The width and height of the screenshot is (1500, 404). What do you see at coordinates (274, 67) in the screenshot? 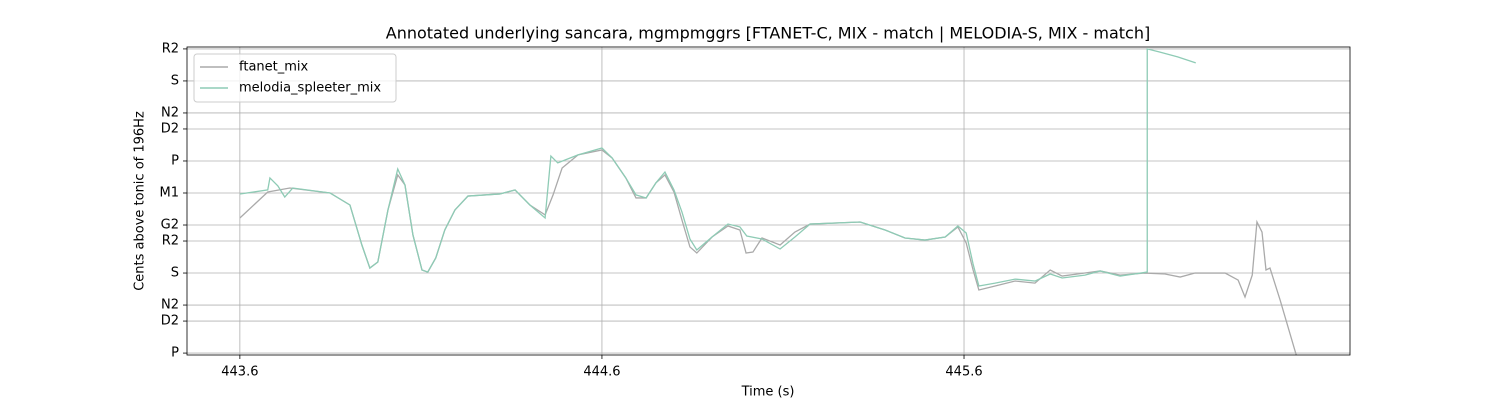
I see `legend-label: ftanet_mix` at bounding box center [274, 67].